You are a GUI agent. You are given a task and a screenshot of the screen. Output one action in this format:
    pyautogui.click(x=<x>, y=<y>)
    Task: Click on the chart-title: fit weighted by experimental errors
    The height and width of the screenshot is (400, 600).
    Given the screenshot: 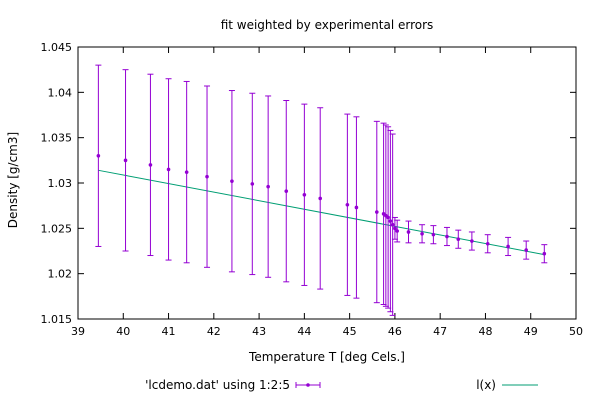 What is the action you would take?
    pyautogui.click(x=327, y=25)
    